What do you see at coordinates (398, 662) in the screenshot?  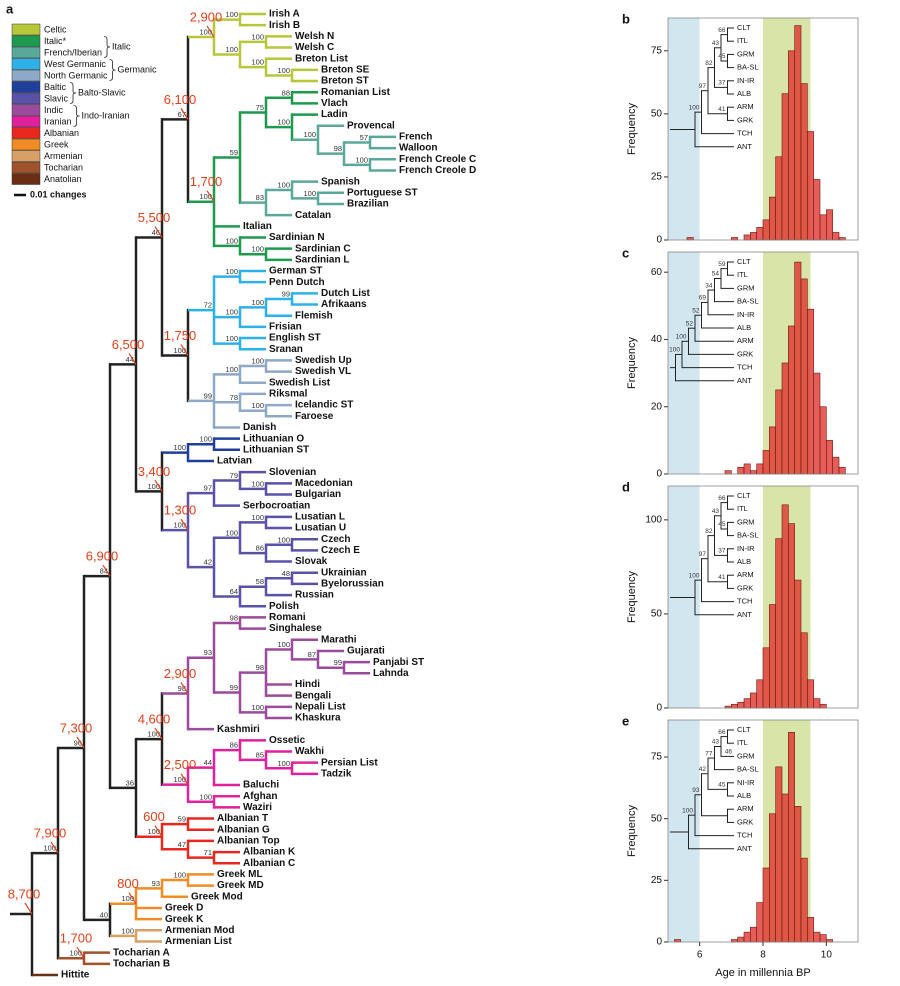 I see `leaf-label: Panjabi ST` at bounding box center [398, 662].